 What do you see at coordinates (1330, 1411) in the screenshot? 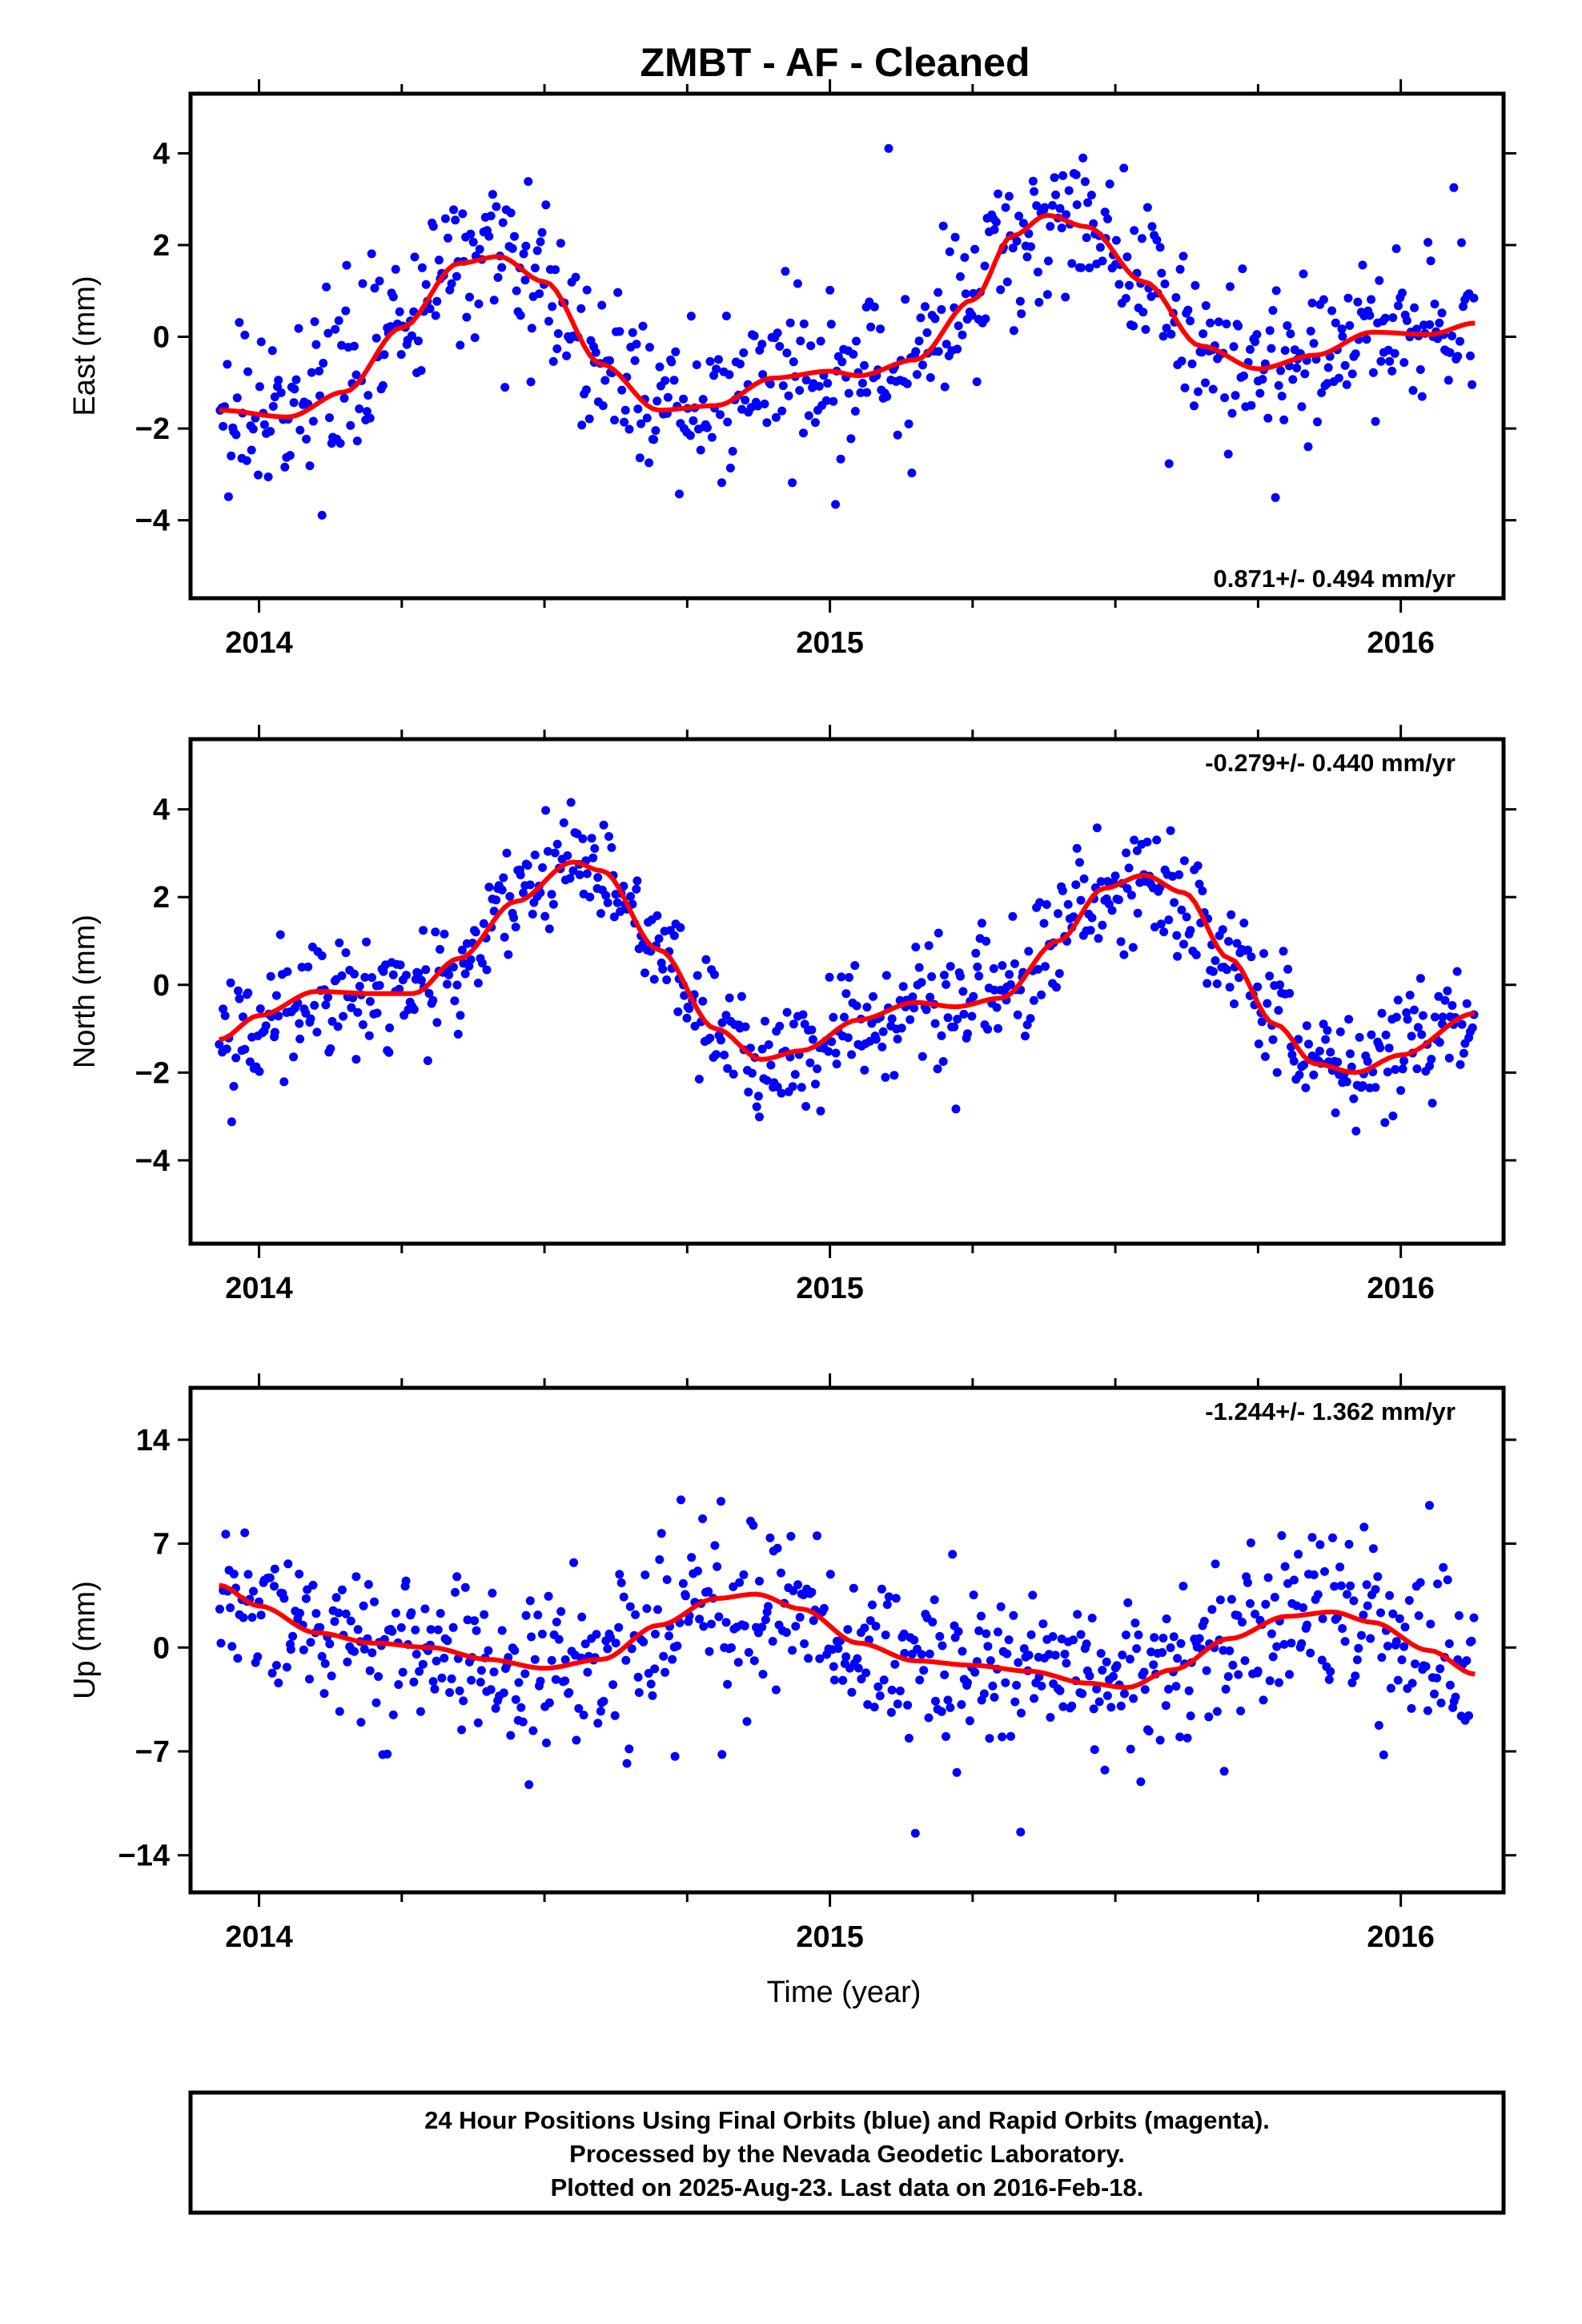
I see `up-rate-label: -1.244+/- 1.362 mm/yr` at bounding box center [1330, 1411].